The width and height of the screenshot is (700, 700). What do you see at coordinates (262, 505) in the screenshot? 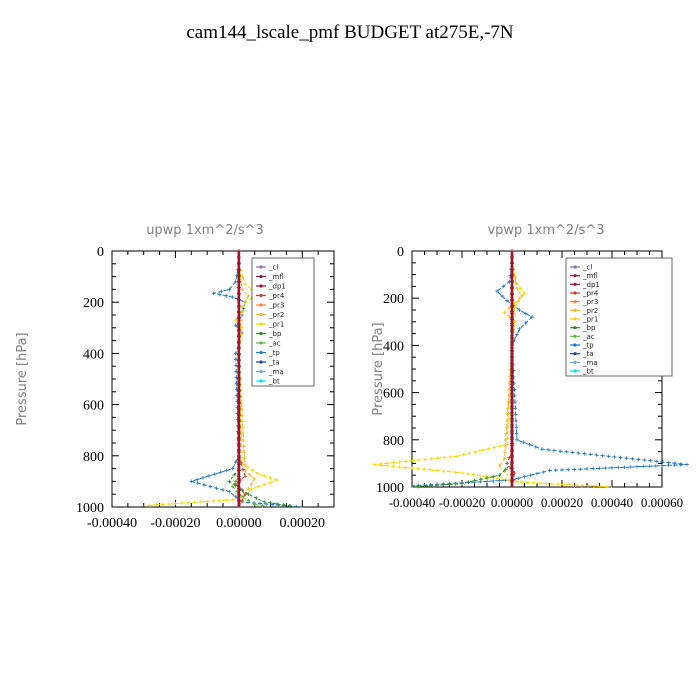
I see `series-marker-ac` at bounding box center [262, 505].